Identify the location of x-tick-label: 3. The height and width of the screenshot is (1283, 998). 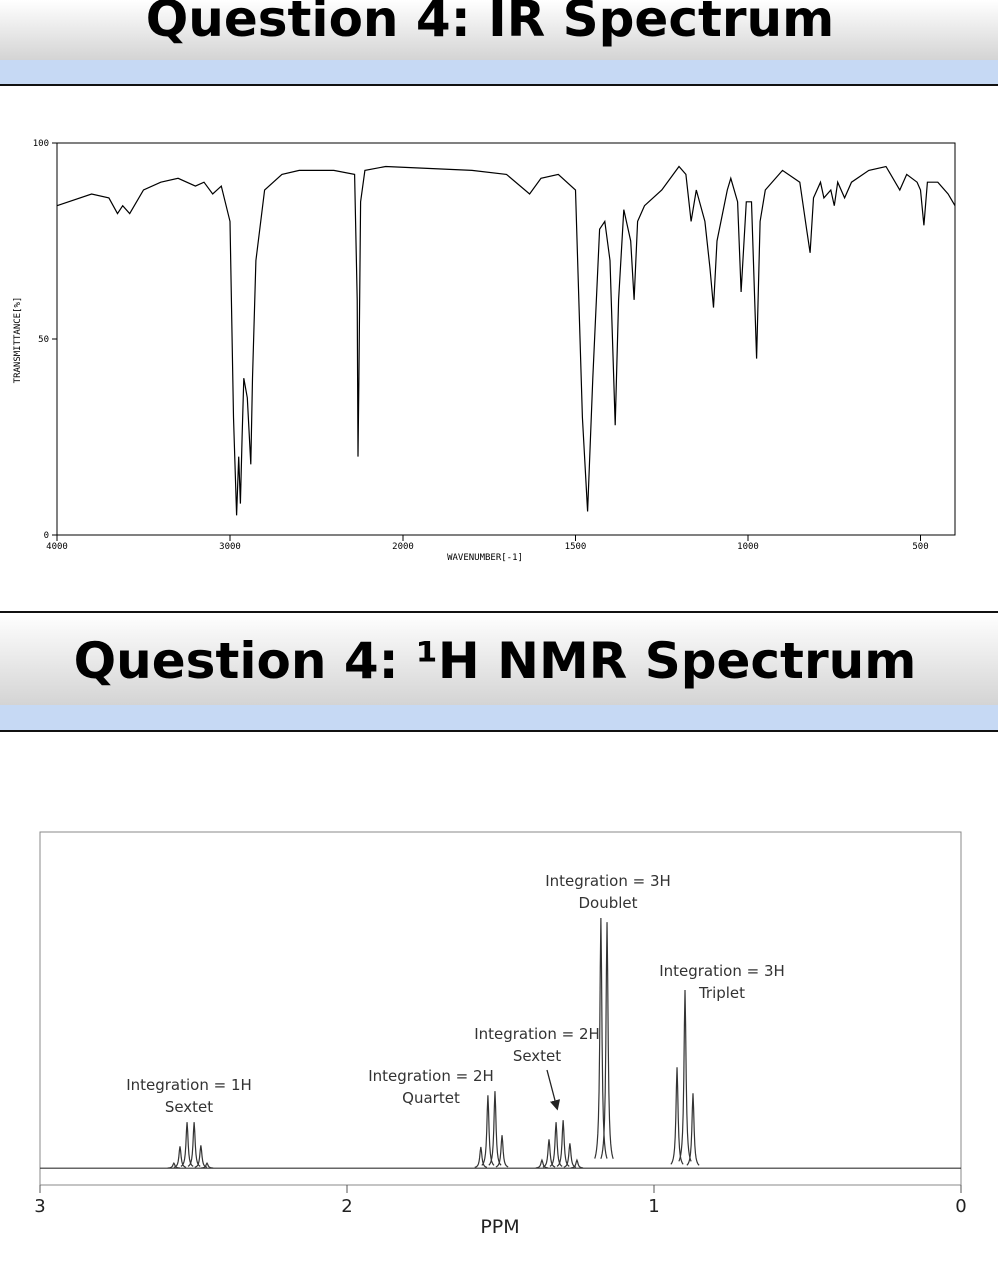
(39, 1206).